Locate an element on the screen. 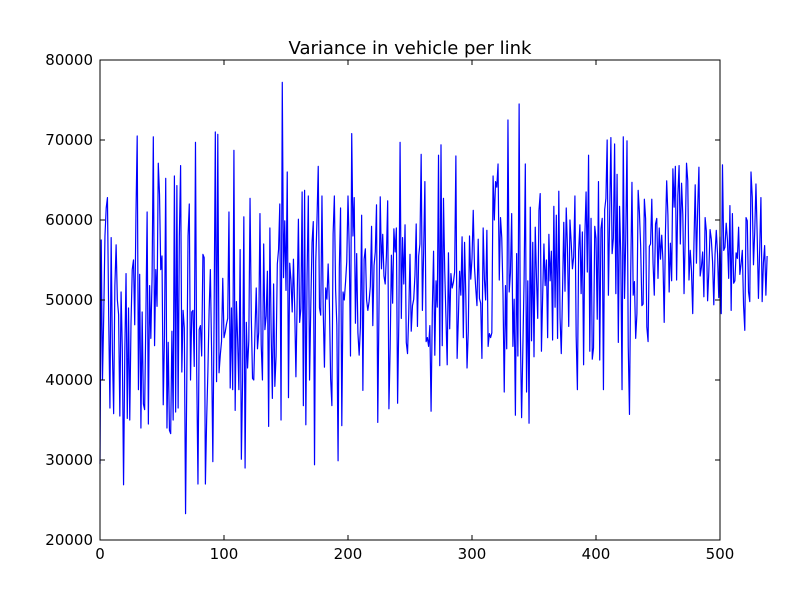 This screenshot has height=600, width=800. y-tick-label-40000: 40000 is located at coordinates (69, 380).